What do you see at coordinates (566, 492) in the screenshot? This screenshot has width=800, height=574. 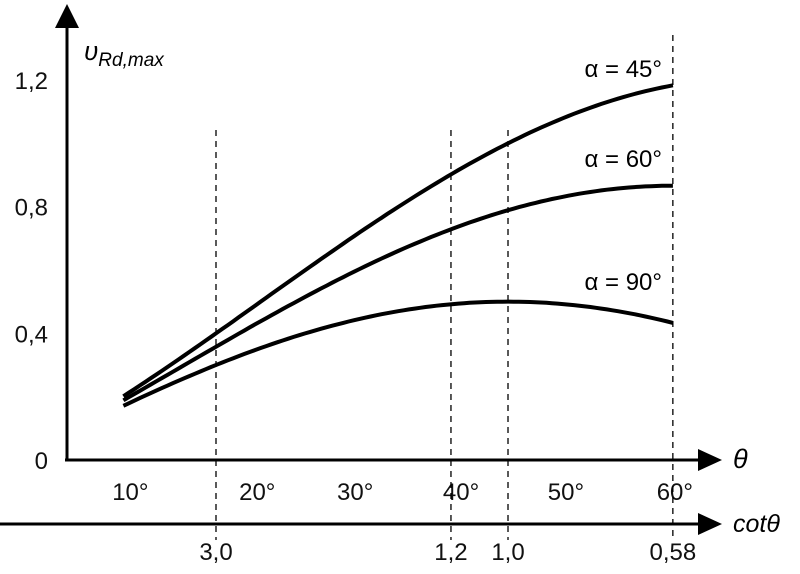 I see `x-tick-label: 50°` at bounding box center [566, 492].